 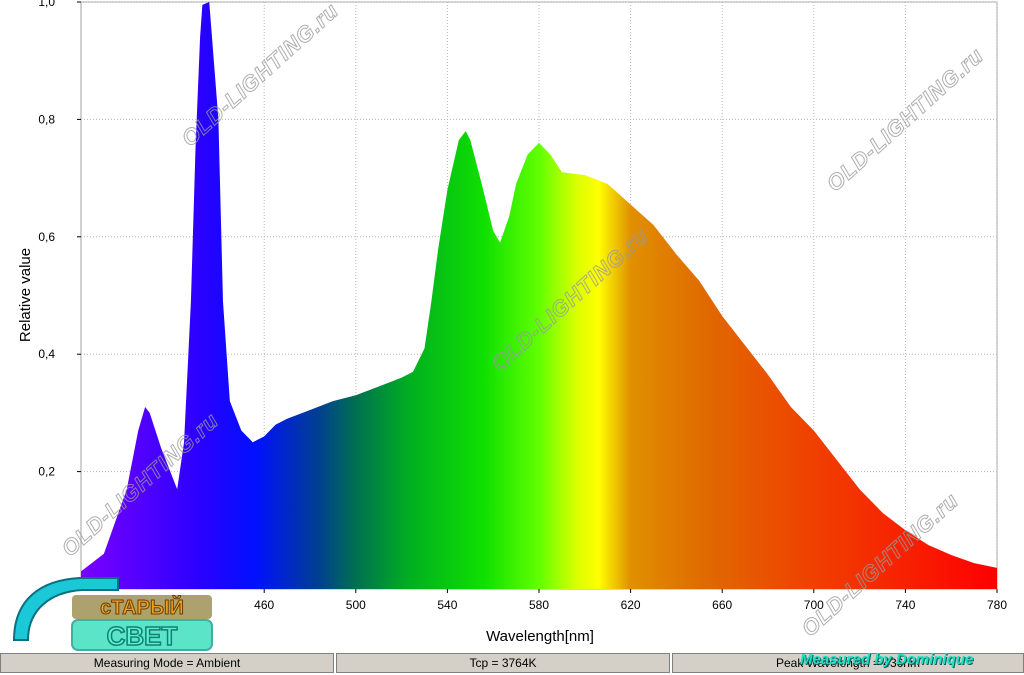 I want to click on status-peak: Peak Wavelength = 436nm, so click(x=848, y=663).